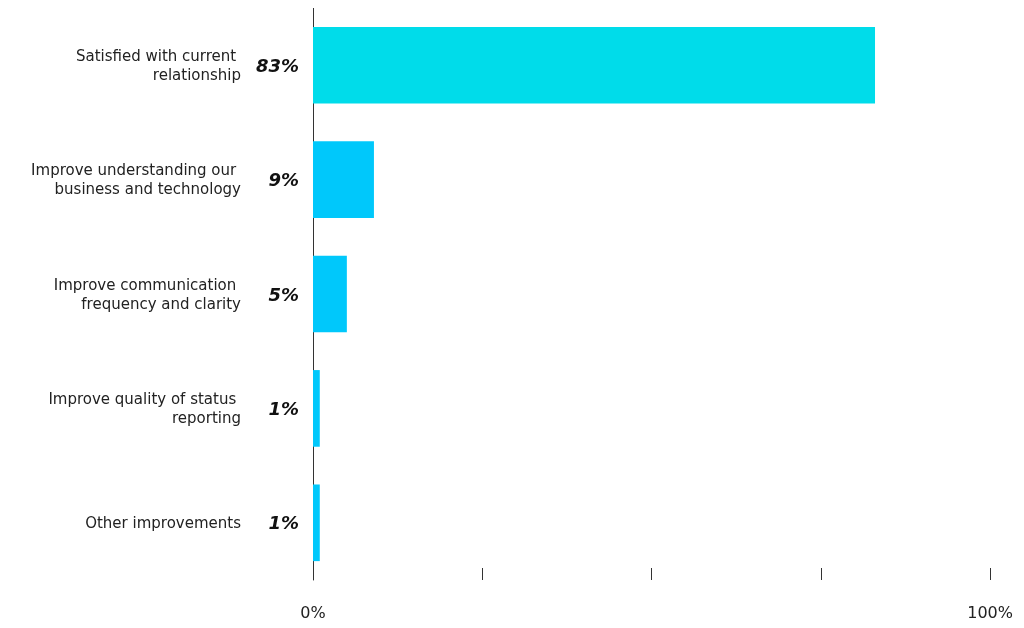 This screenshot has height=628, width=1024. What do you see at coordinates (144, 408) in the screenshot?
I see `y-tick-label: Improve quality of status reporting` at bounding box center [144, 408].